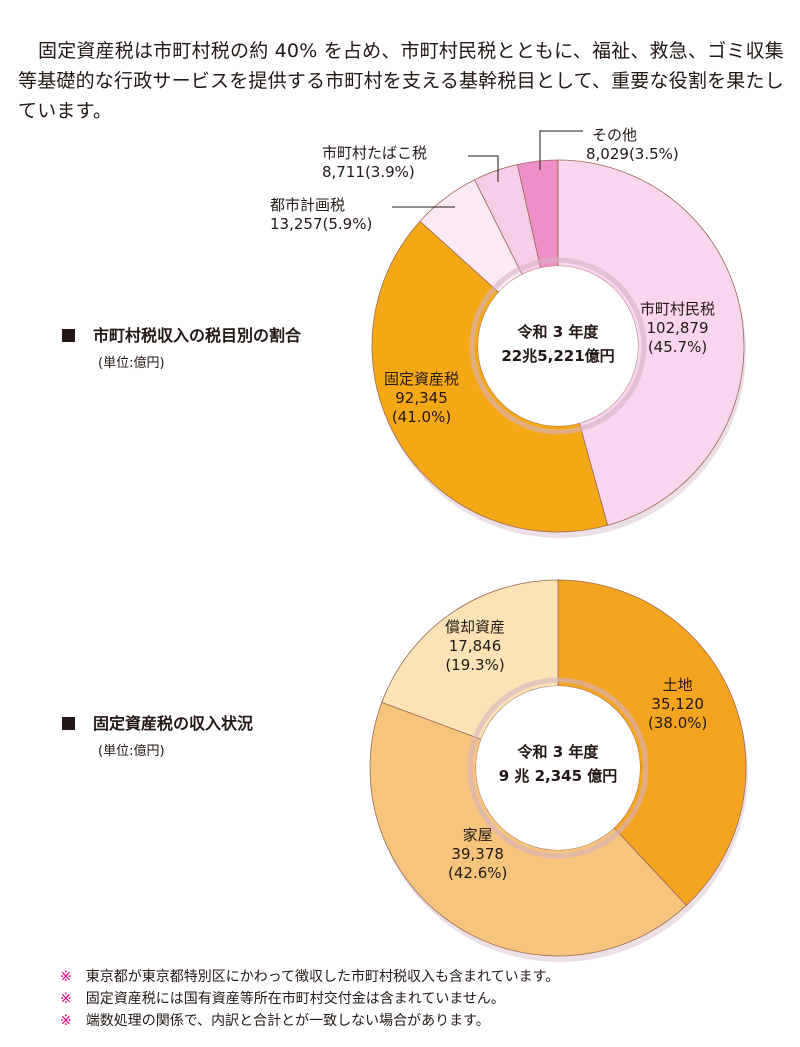 Image resolution: width=800 pixels, height=1047 pixels. What do you see at coordinates (477, 835) in the screenshot?
I see `label-name: 家屋` at bounding box center [477, 835].